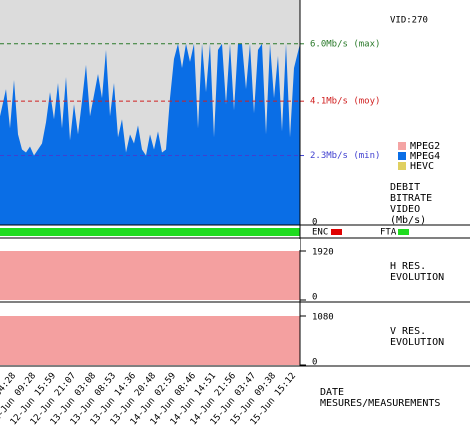 Image resolution: width=470 pixels, height=434 pixels. What do you see at coordinates (409, 21) in the screenshot?
I see `vid-label: VID:270` at bounding box center [409, 21].